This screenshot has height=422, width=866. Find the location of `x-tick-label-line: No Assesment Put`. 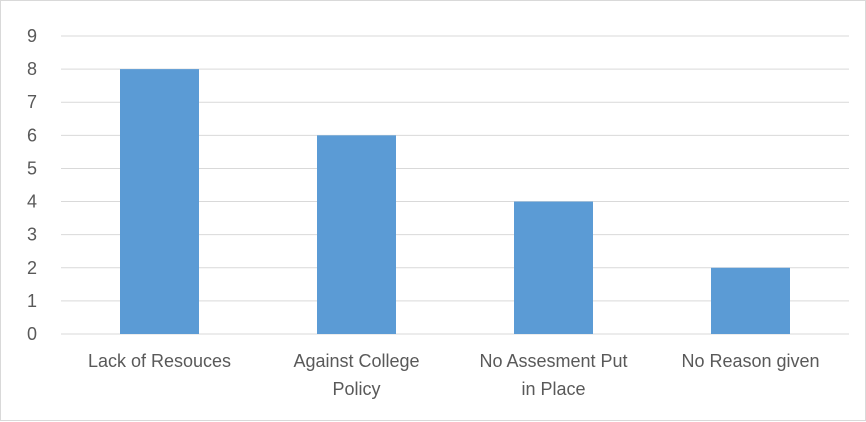

x-tick-label-line: No Assesment Put is located at coordinates (553, 361).